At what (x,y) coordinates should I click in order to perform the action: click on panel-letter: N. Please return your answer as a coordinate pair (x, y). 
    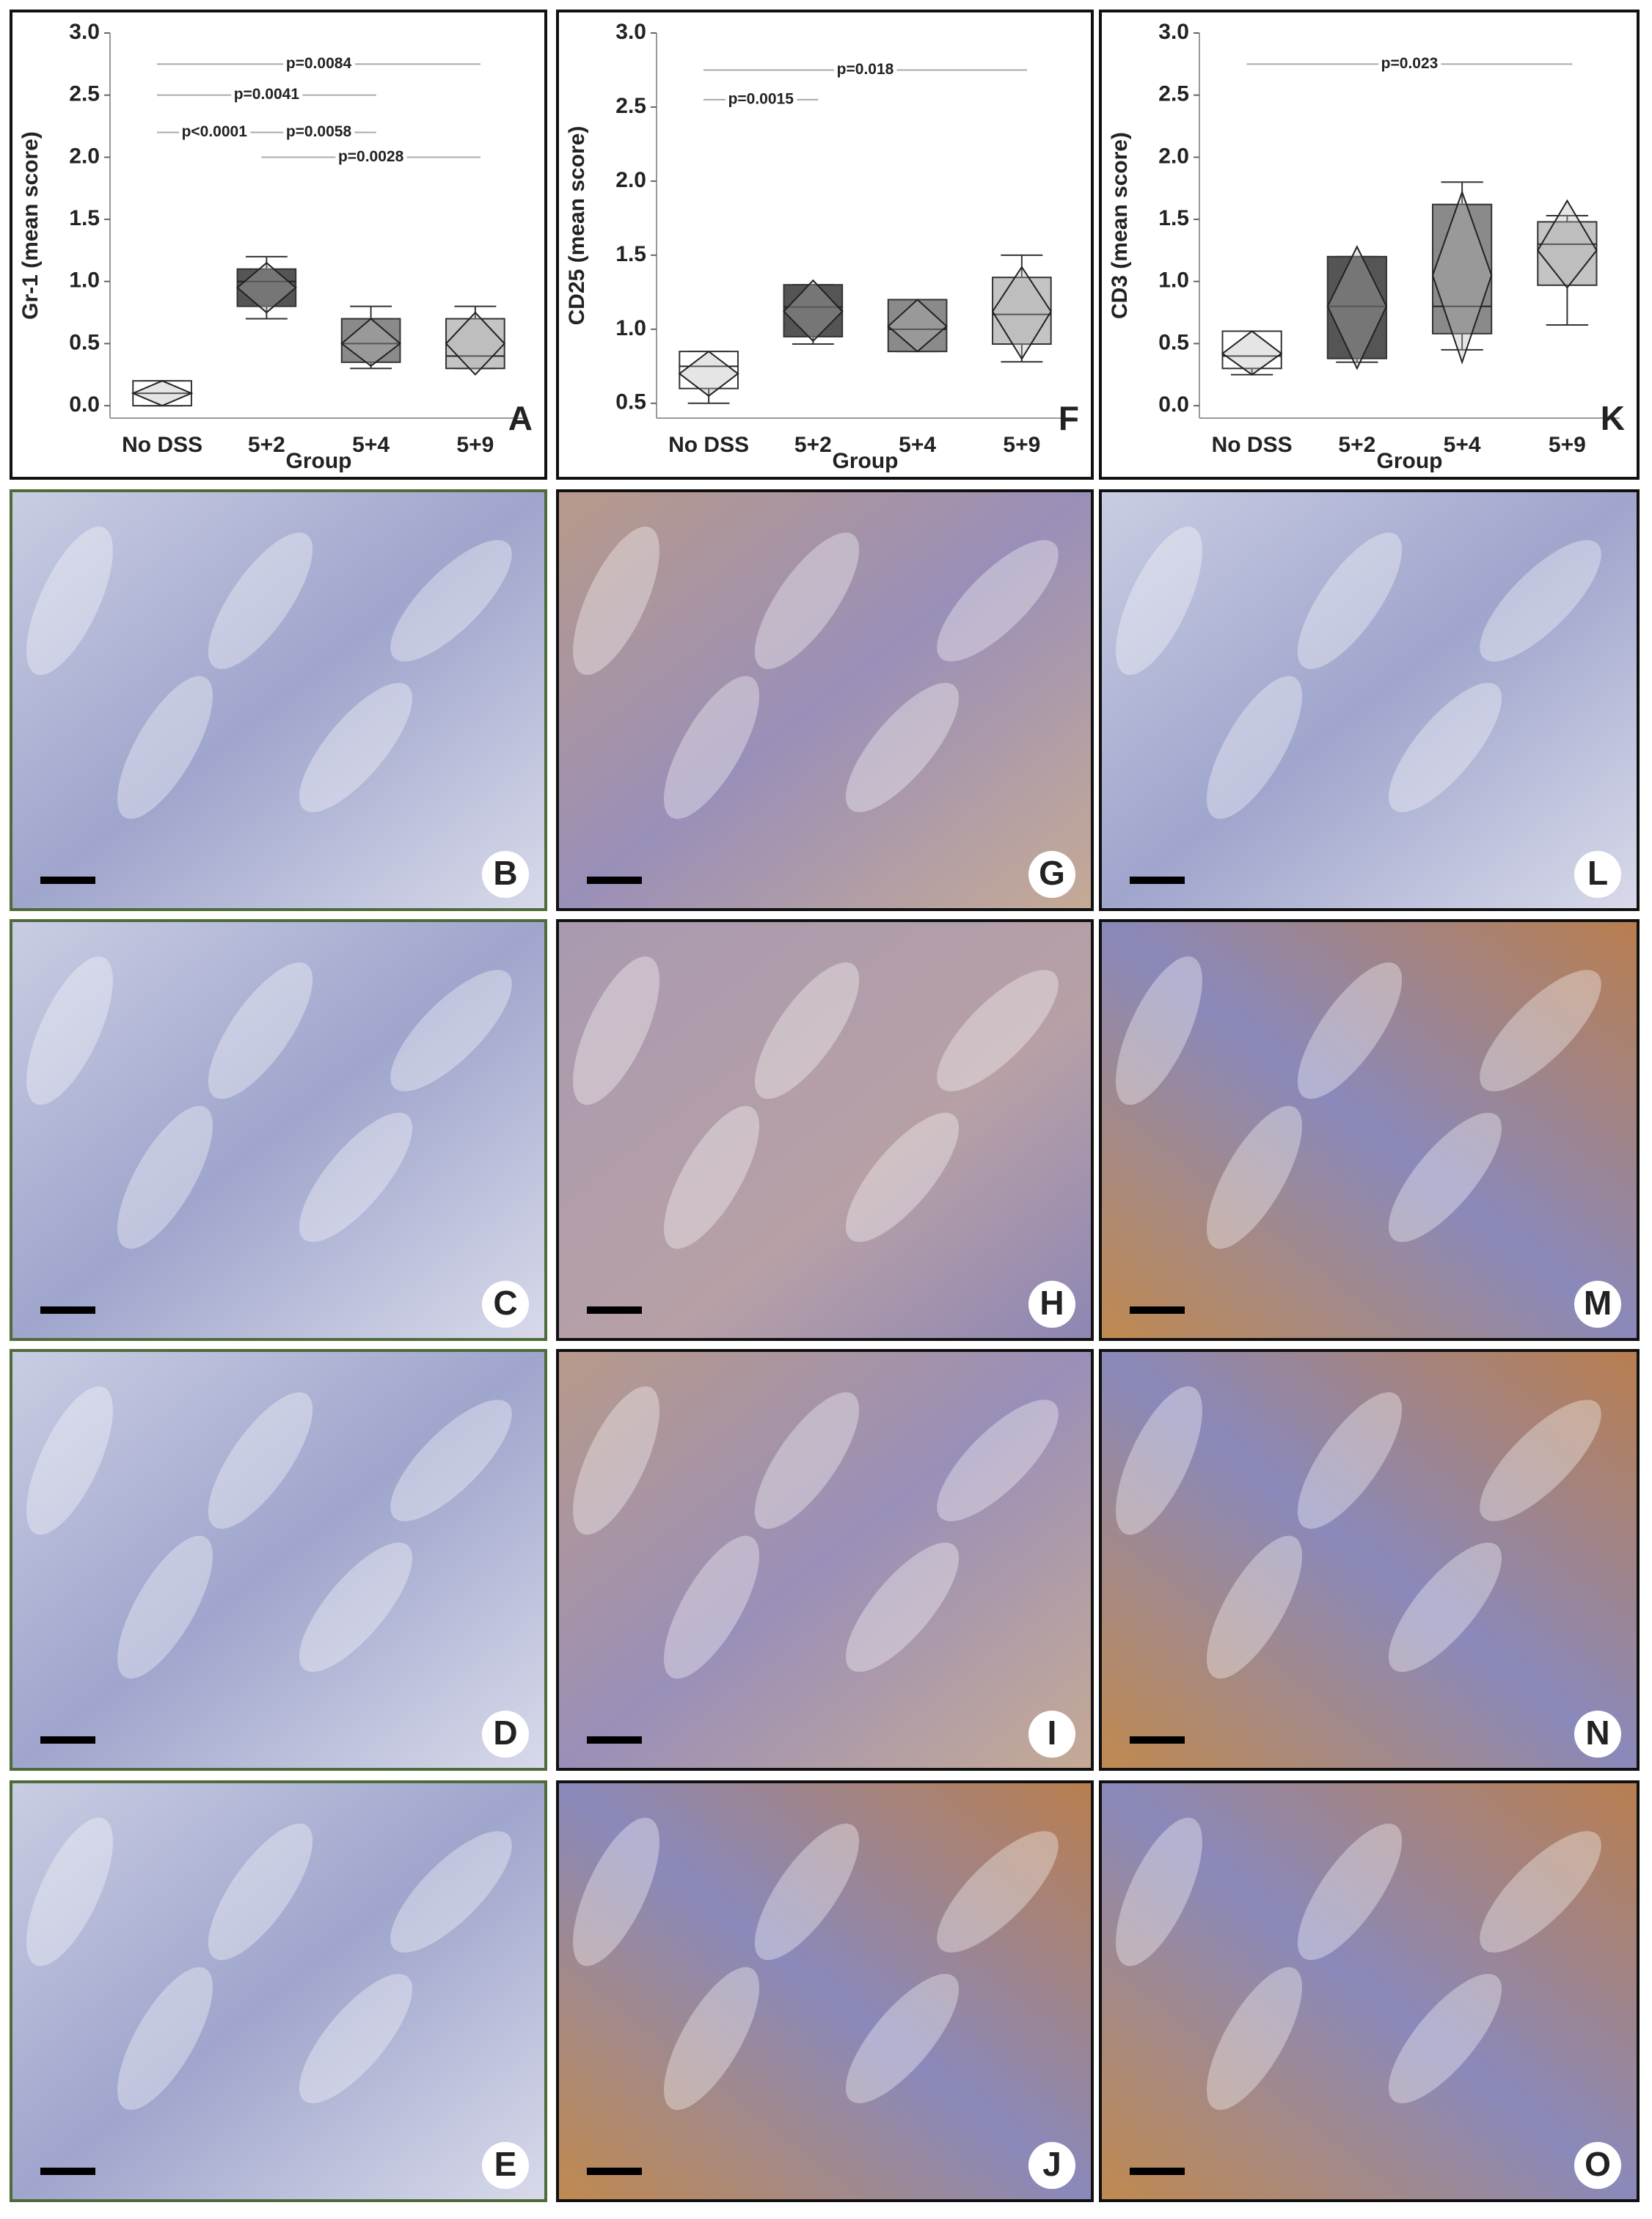
    Looking at the image, I should click on (1597, 1733).